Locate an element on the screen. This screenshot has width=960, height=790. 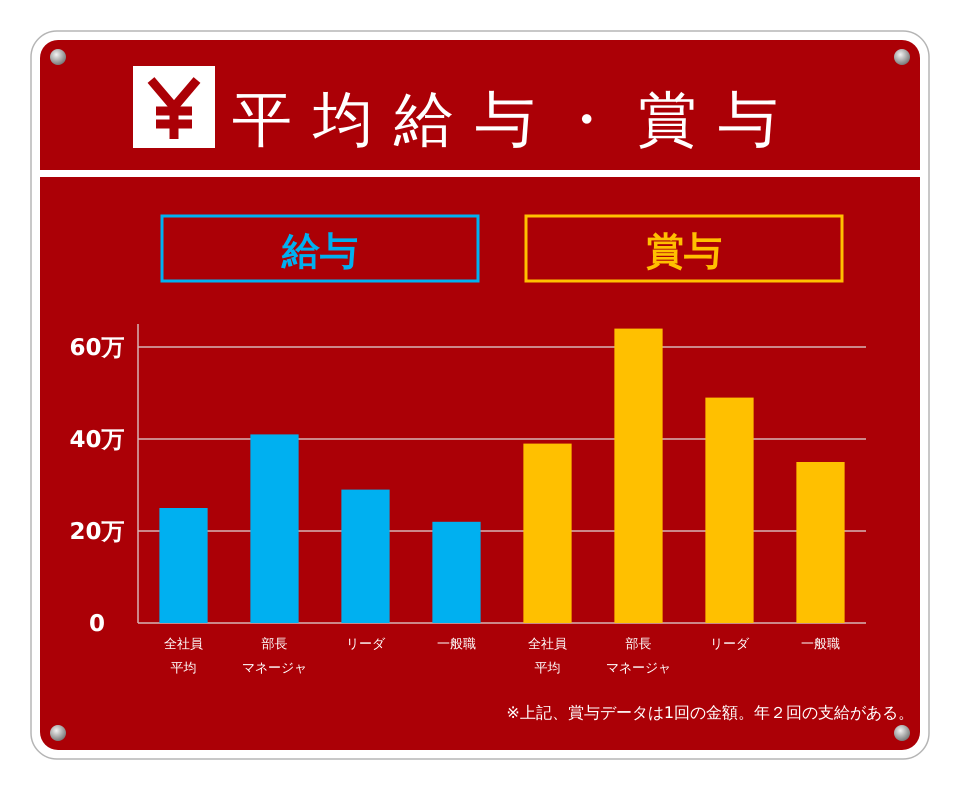
title: 平均給与・賞与 is located at coordinates (515, 120).